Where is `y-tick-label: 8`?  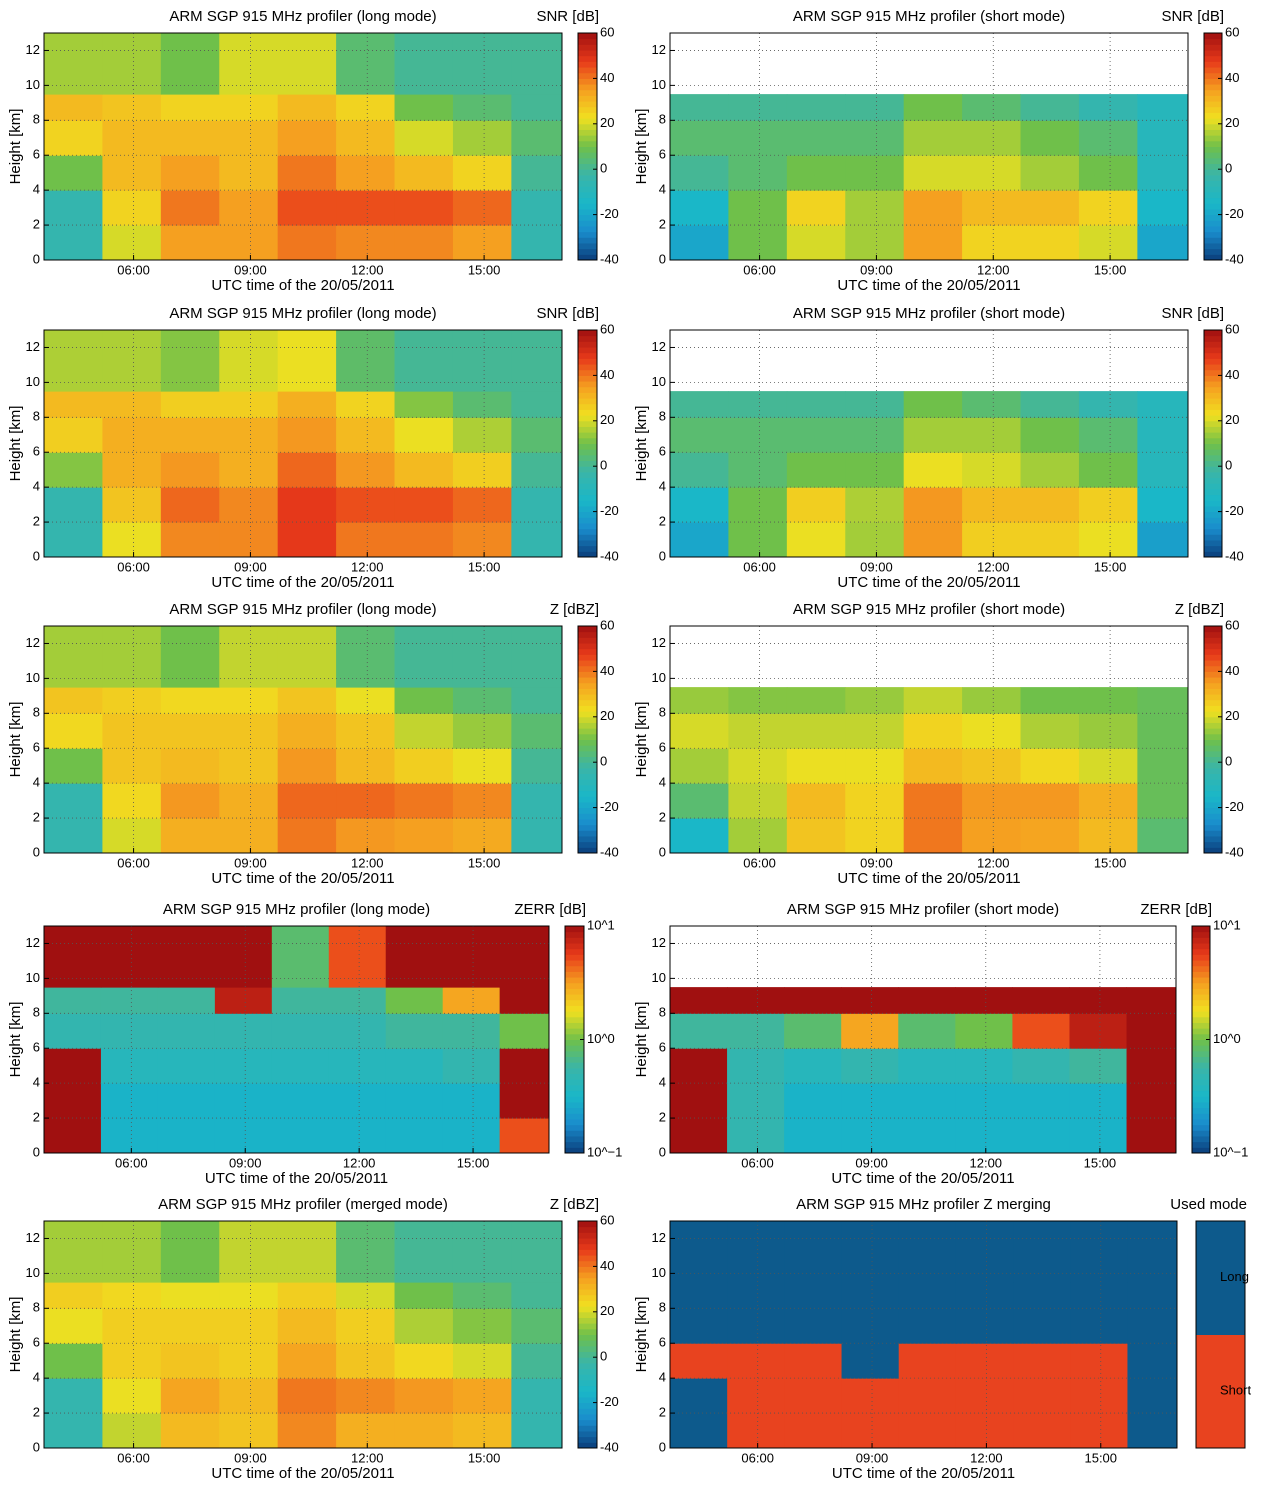 y-tick-label: 8 is located at coordinates (36, 119).